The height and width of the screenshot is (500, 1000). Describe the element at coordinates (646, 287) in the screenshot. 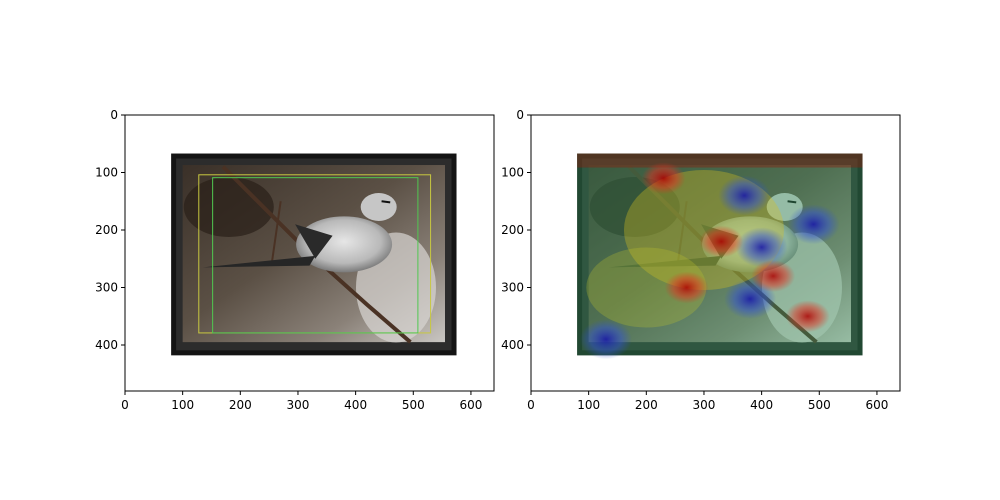

I see `heatmap-warm-zone` at that location.